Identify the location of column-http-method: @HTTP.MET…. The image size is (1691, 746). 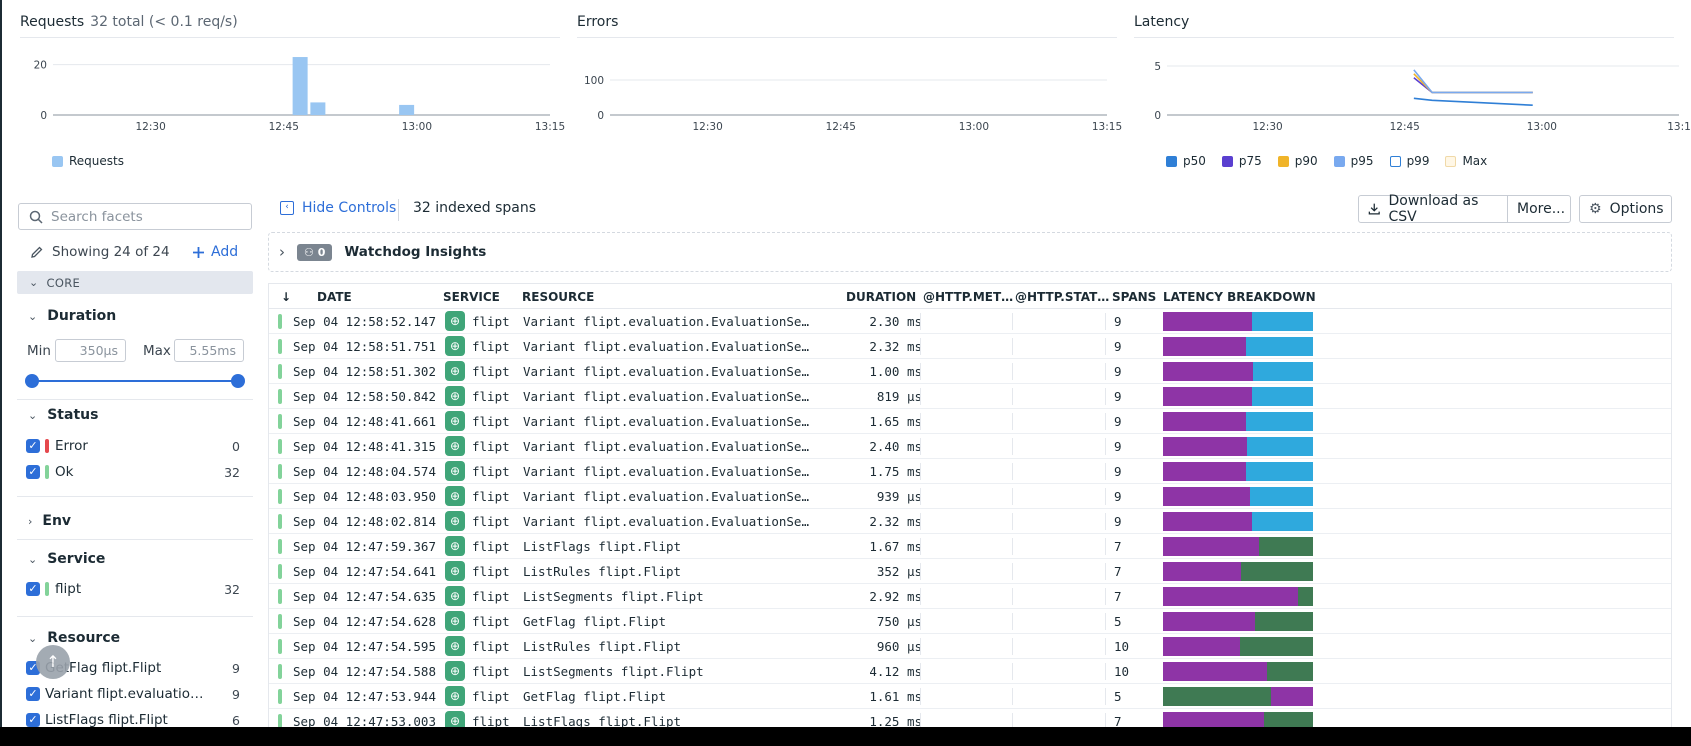
(968, 297).